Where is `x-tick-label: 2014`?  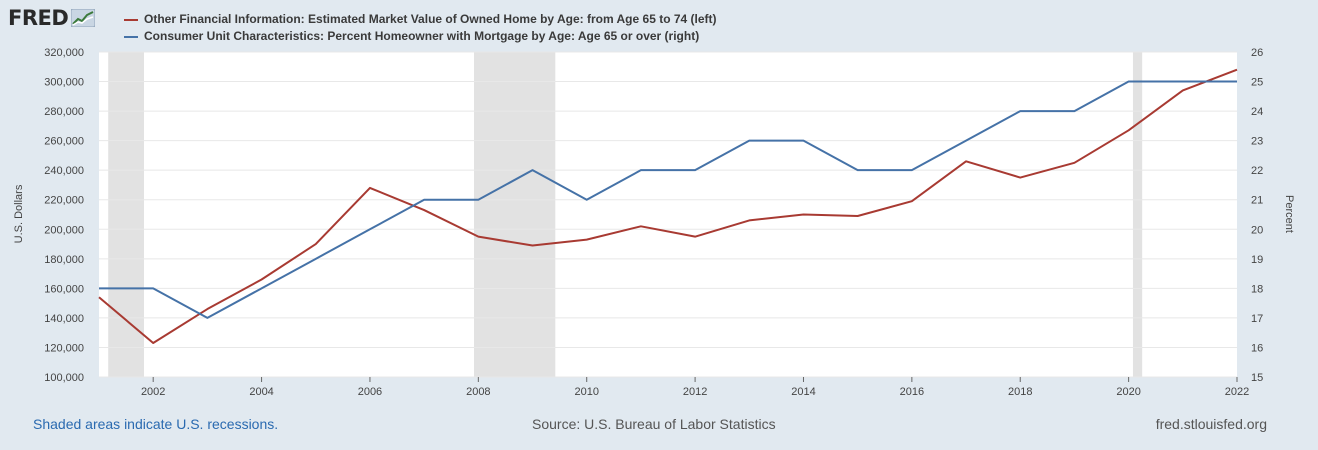 x-tick-label: 2014 is located at coordinates (803, 392).